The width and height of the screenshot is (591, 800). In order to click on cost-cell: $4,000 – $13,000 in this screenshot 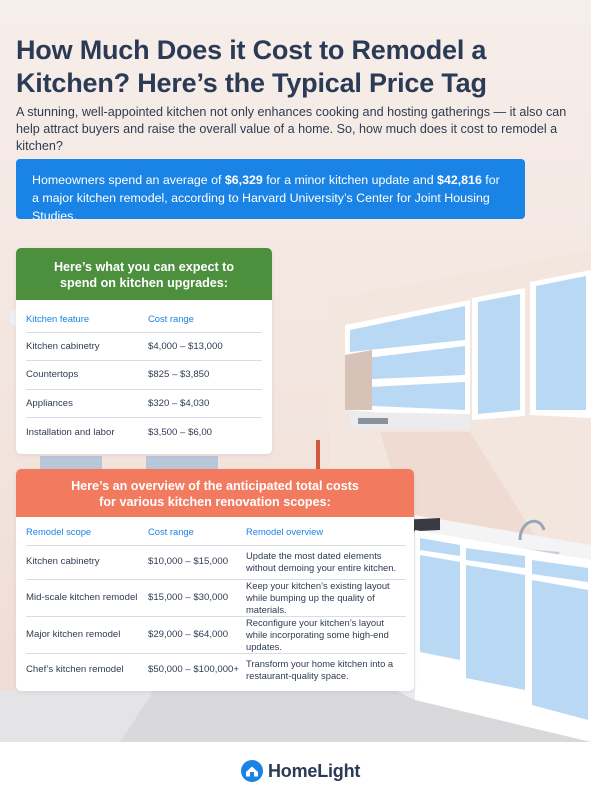, I will do `click(205, 346)`.